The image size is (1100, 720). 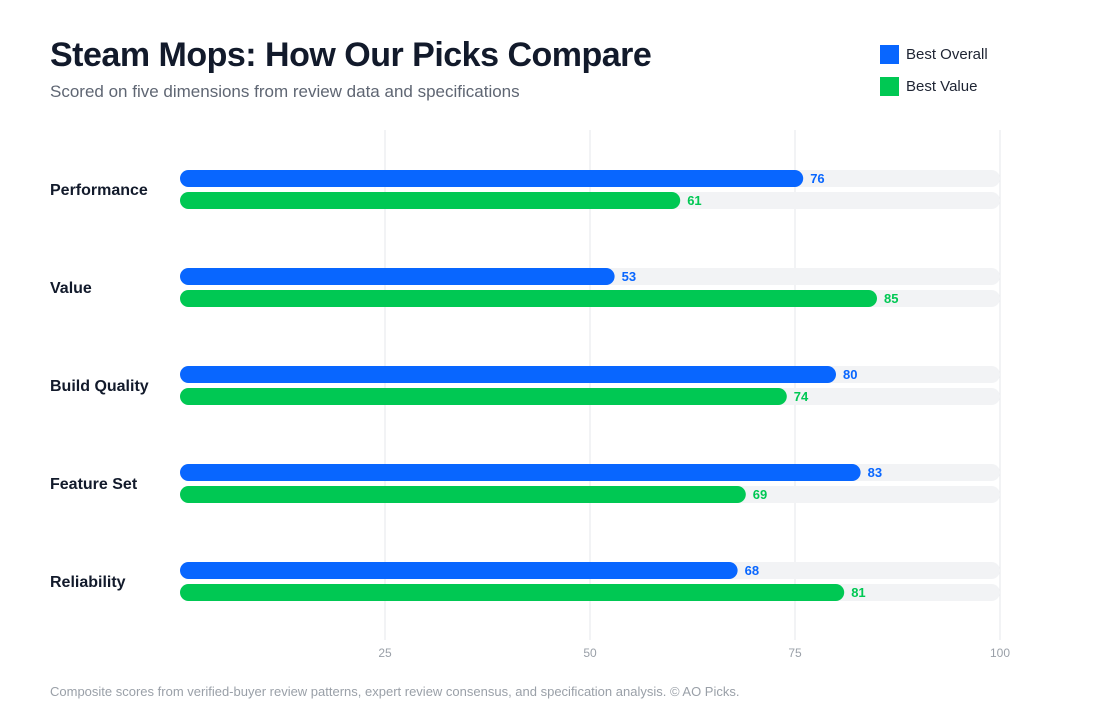 I want to click on data-label-performance-best-value: 61, so click(x=694, y=200).